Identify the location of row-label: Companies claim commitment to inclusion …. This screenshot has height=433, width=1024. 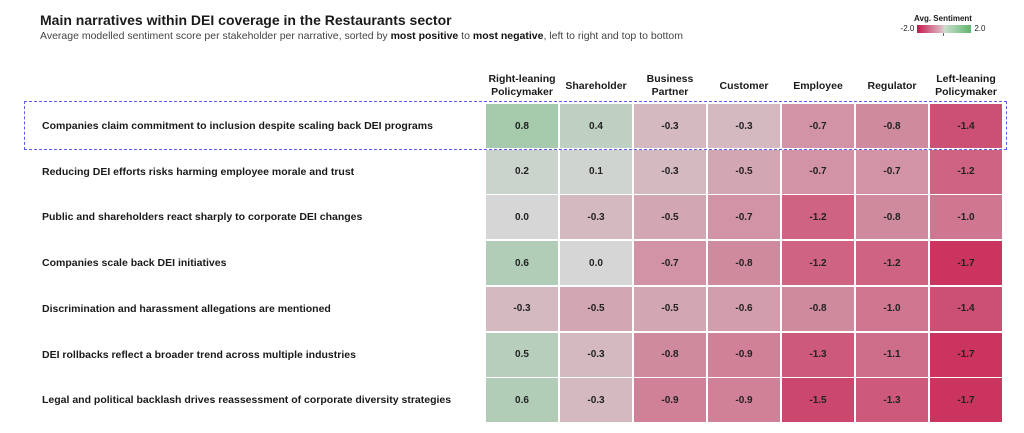
(237, 126).